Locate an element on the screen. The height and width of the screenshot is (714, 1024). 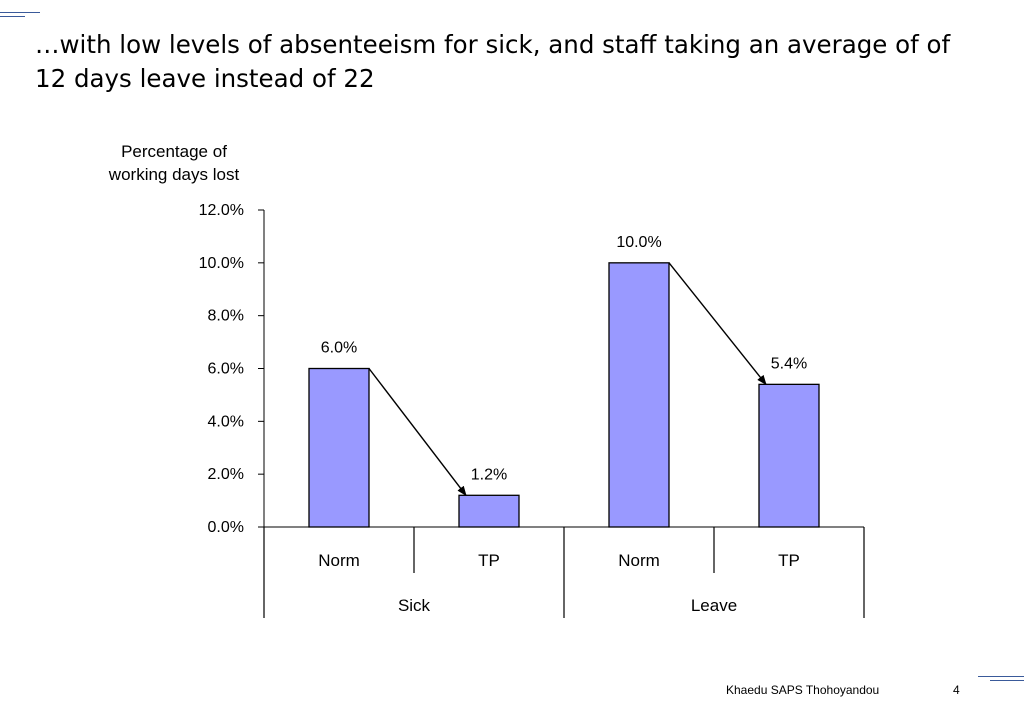
y-axis-label: Percentage of is located at coordinates (174, 151).